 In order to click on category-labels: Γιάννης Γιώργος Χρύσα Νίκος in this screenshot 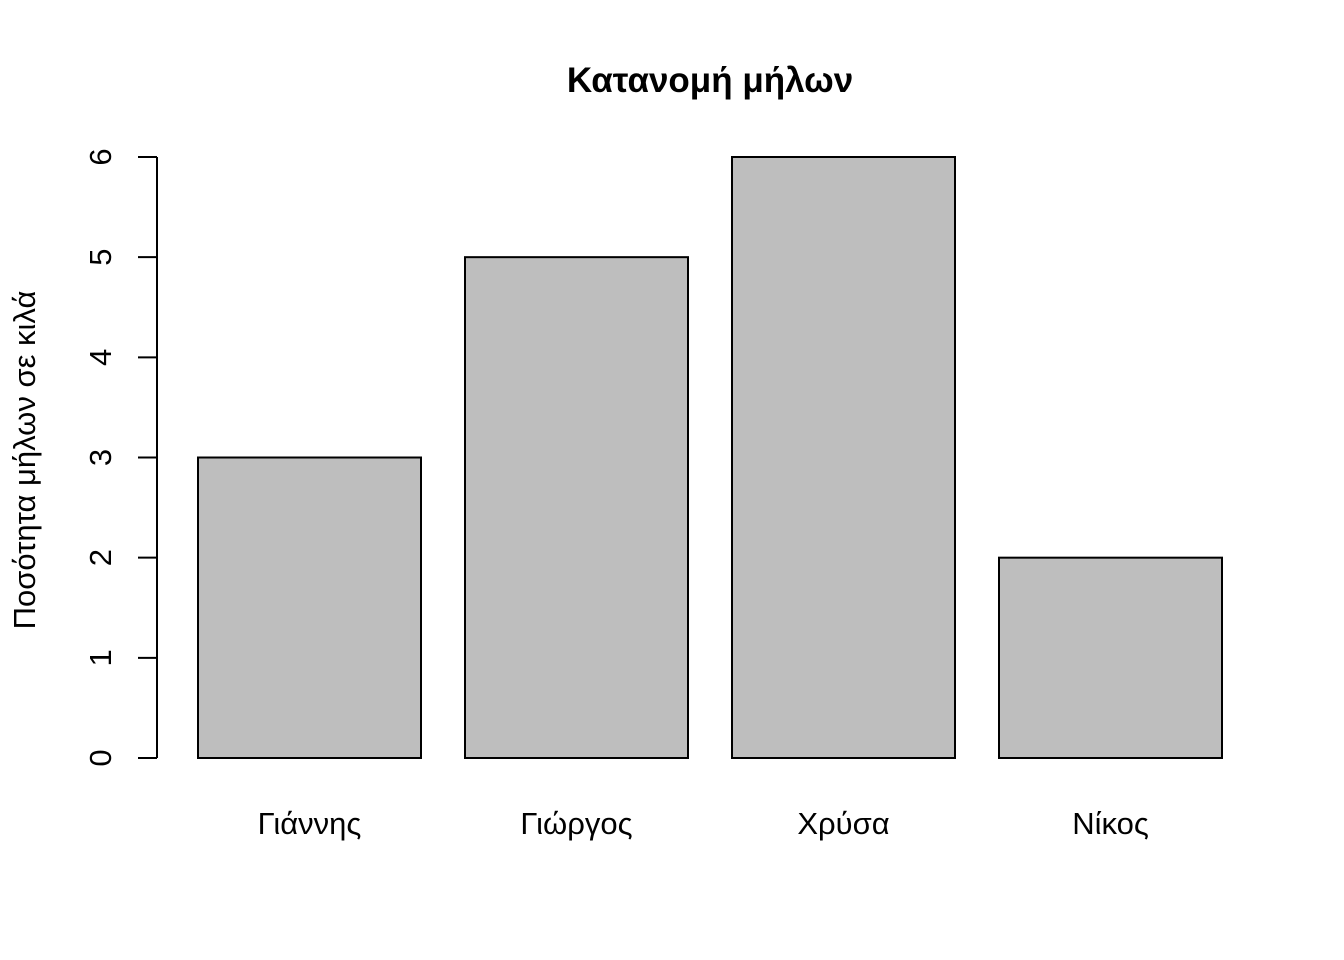, I will do `click(703, 823)`.